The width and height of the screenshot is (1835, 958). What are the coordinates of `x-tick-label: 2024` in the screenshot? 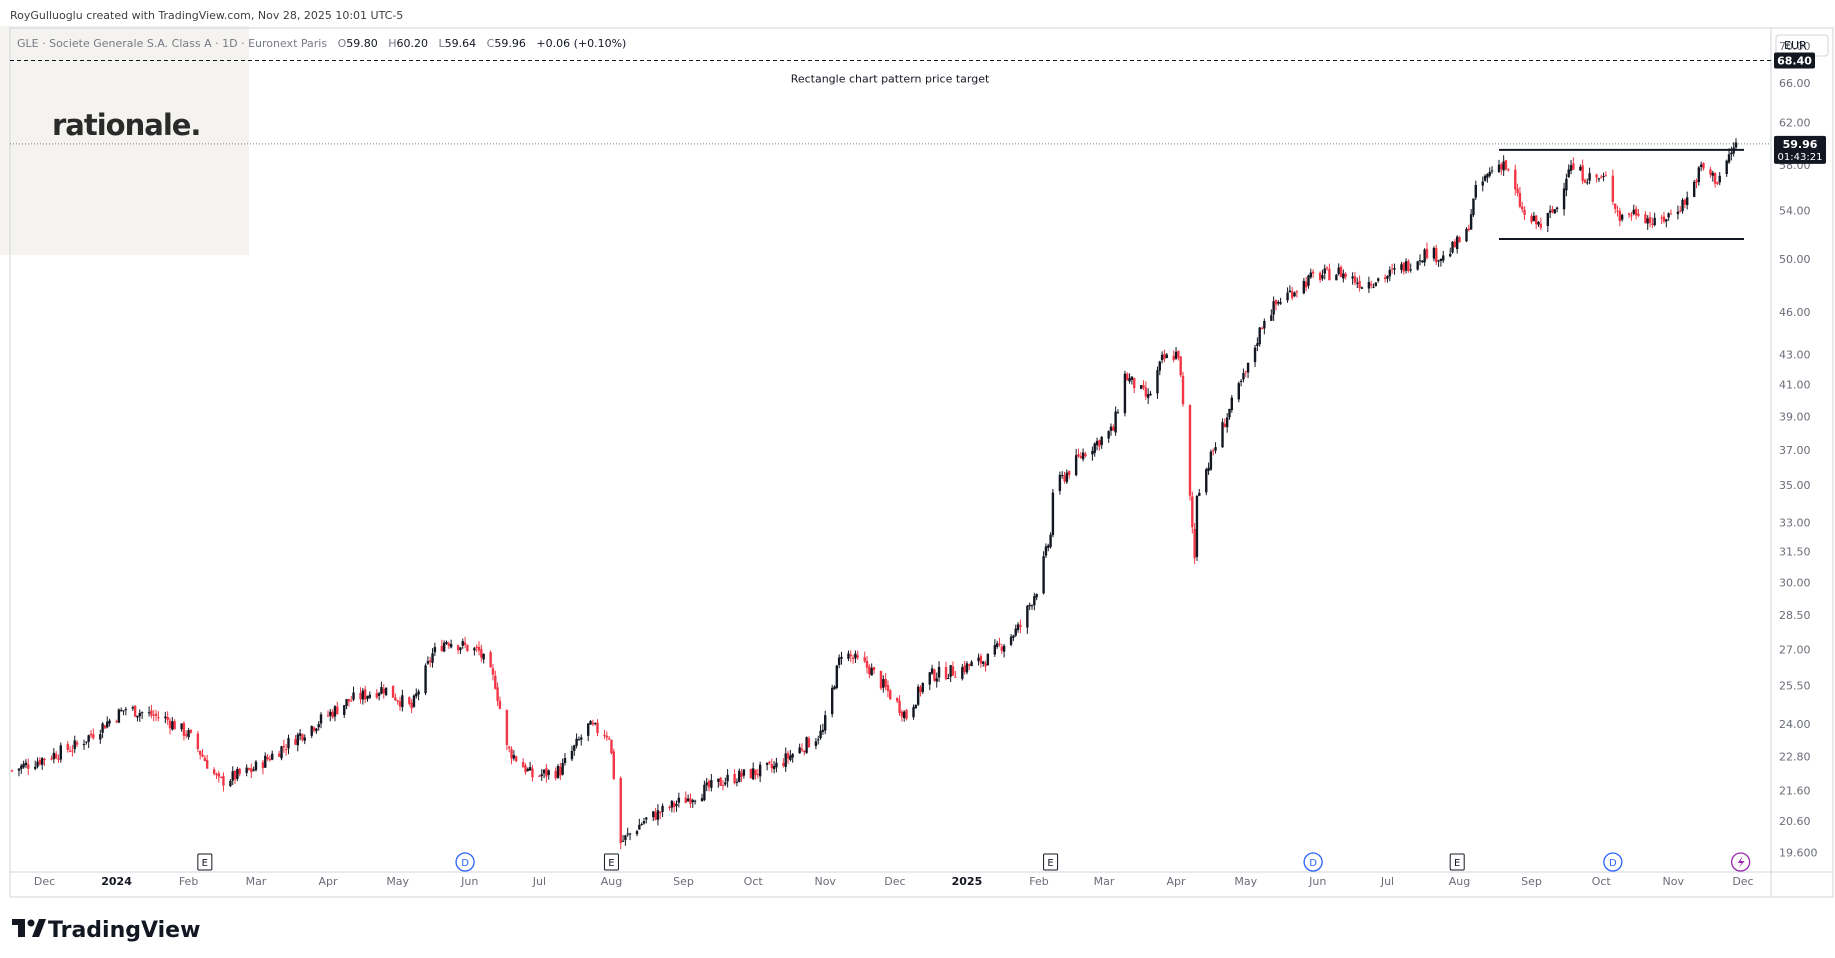 It's located at (116, 881).